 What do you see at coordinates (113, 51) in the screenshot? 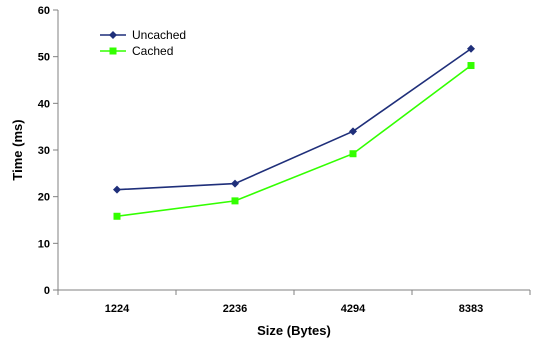
I see `legend-marker-cached` at bounding box center [113, 51].